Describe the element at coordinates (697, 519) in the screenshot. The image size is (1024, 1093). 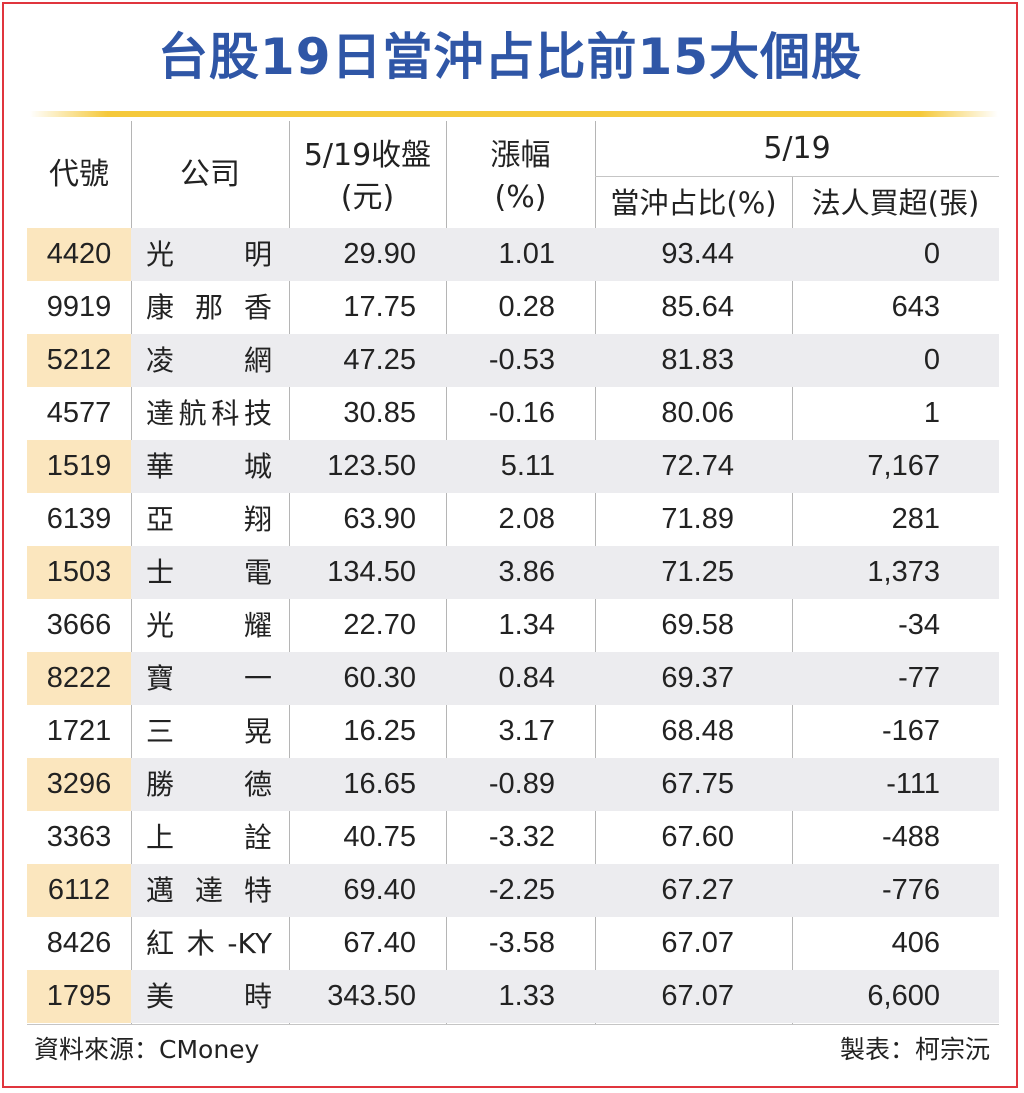
I see `daytrade-ratio: 71.89` at that location.